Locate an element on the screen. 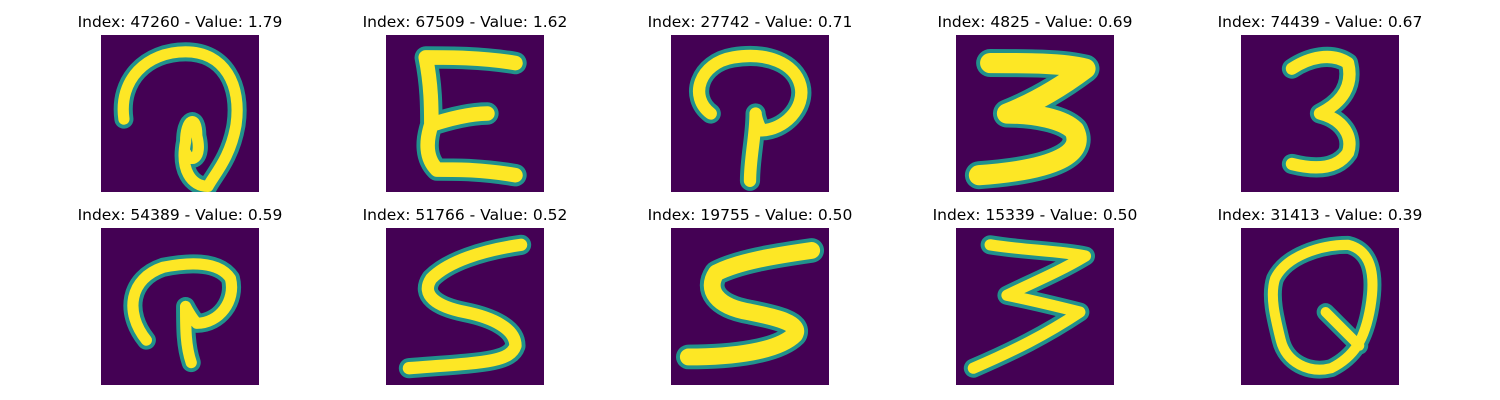  panel-10: Index: 31413 - Value: 0.39 is located at coordinates (1320, 295).